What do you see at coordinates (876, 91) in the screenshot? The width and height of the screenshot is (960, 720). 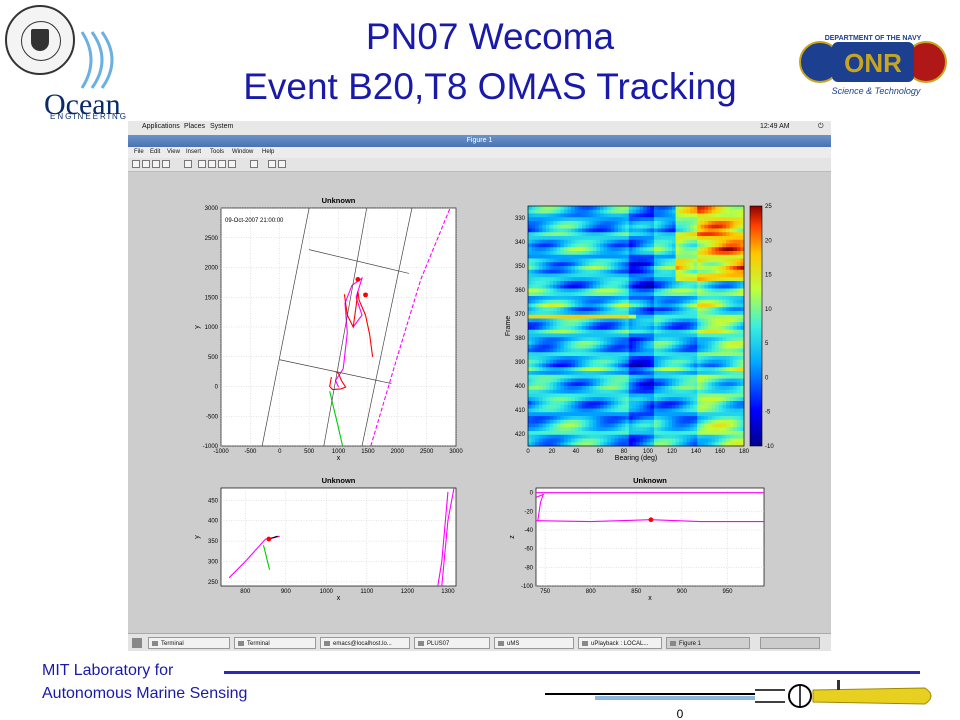 I see `svg-text: Science & Technology` at bounding box center [876, 91].